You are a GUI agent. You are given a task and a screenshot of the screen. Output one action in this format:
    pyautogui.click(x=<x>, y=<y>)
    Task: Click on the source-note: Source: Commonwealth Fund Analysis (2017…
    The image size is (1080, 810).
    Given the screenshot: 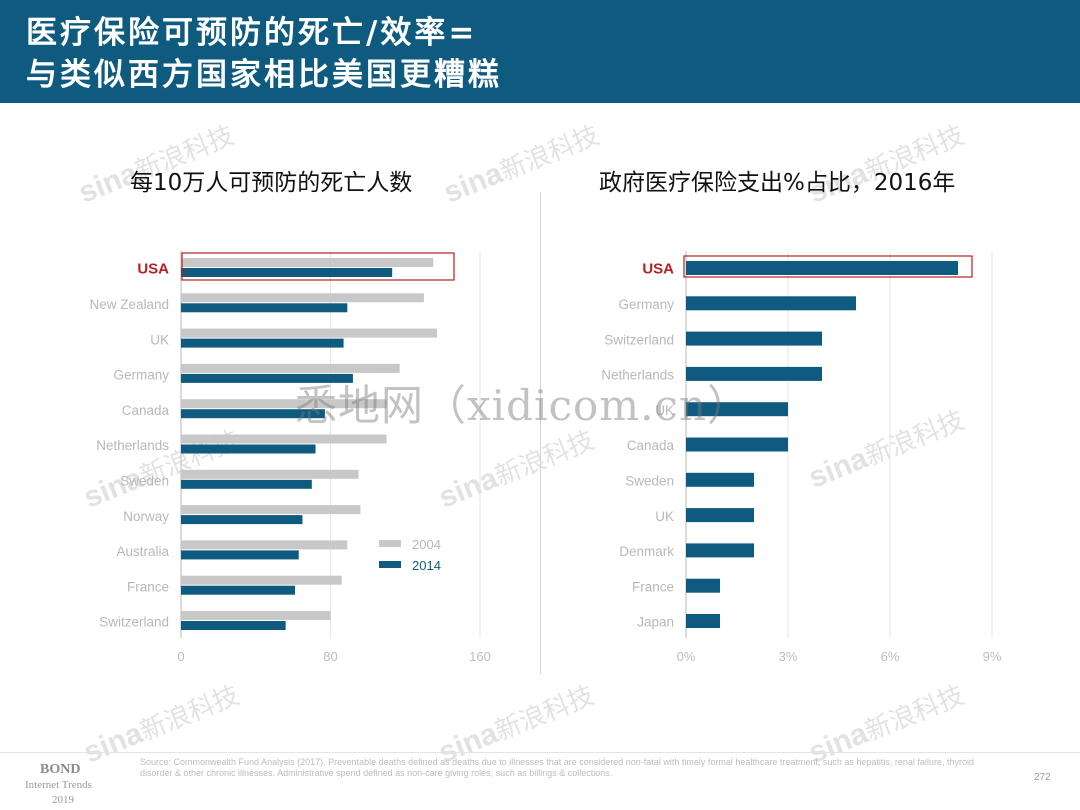 What is the action you would take?
    pyautogui.click(x=557, y=767)
    